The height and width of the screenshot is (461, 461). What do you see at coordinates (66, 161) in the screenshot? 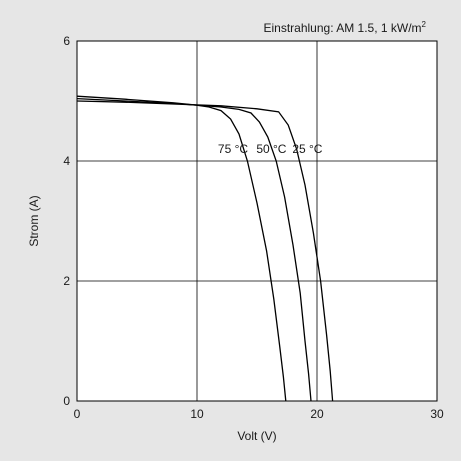
I see `y-tick-label-2: 4` at bounding box center [66, 161].